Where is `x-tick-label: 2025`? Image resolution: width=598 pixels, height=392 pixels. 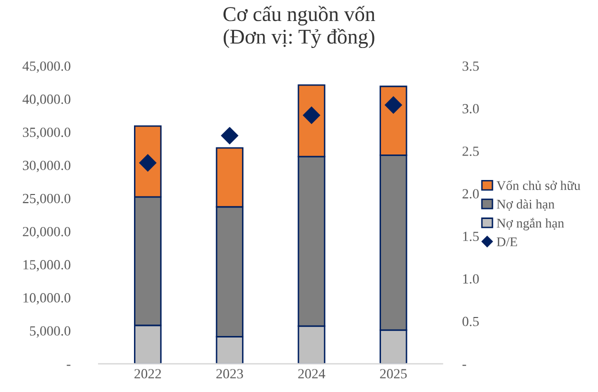 x-tick-label: 2025 is located at coordinates (393, 373).